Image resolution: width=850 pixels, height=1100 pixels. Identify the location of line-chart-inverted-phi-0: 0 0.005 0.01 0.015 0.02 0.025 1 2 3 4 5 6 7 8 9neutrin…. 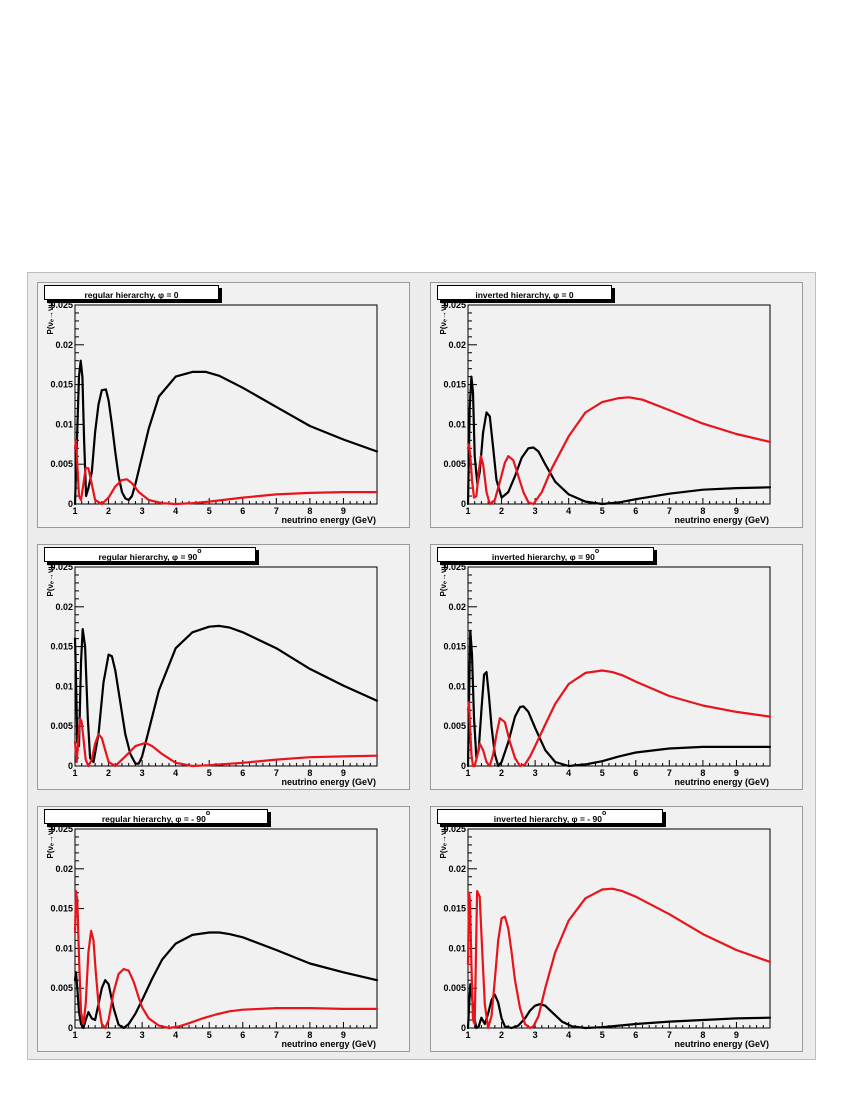
(605, 412).